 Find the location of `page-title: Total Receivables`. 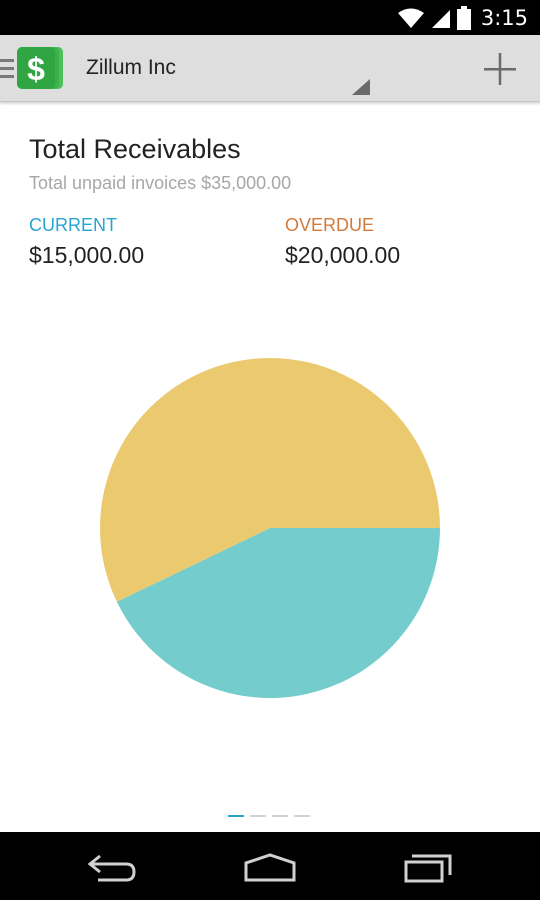

page-title: Total Receivables is located at coordinates (135, 149).